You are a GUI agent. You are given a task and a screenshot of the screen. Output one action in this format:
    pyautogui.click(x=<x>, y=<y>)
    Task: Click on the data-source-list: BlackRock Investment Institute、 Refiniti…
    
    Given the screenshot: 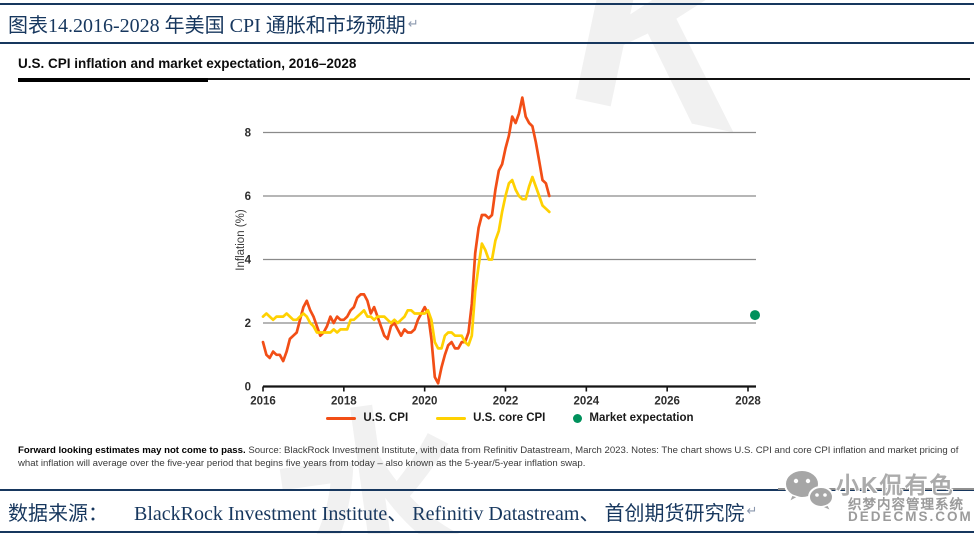 What is the action you would take?
    pyautogui.click(x=439, y=513)
    